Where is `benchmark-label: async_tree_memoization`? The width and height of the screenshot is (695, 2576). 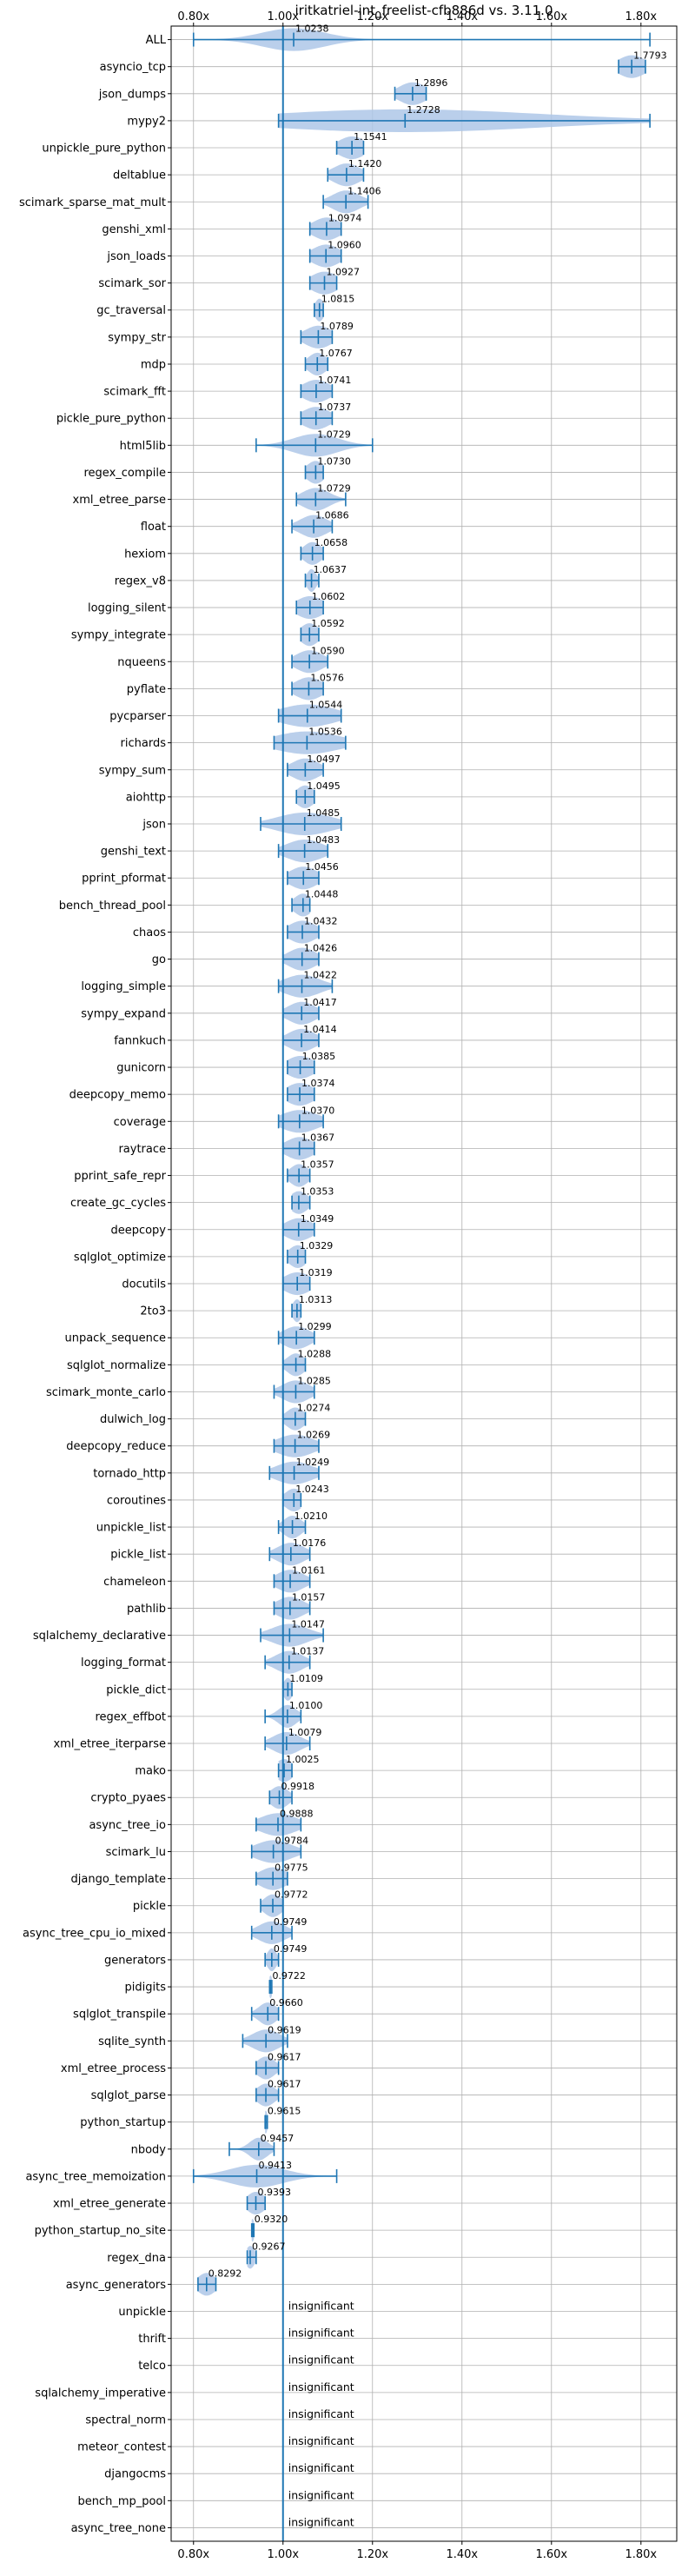 benchmark-label: async_tree_memoization is located at coordinates (95, 2176).